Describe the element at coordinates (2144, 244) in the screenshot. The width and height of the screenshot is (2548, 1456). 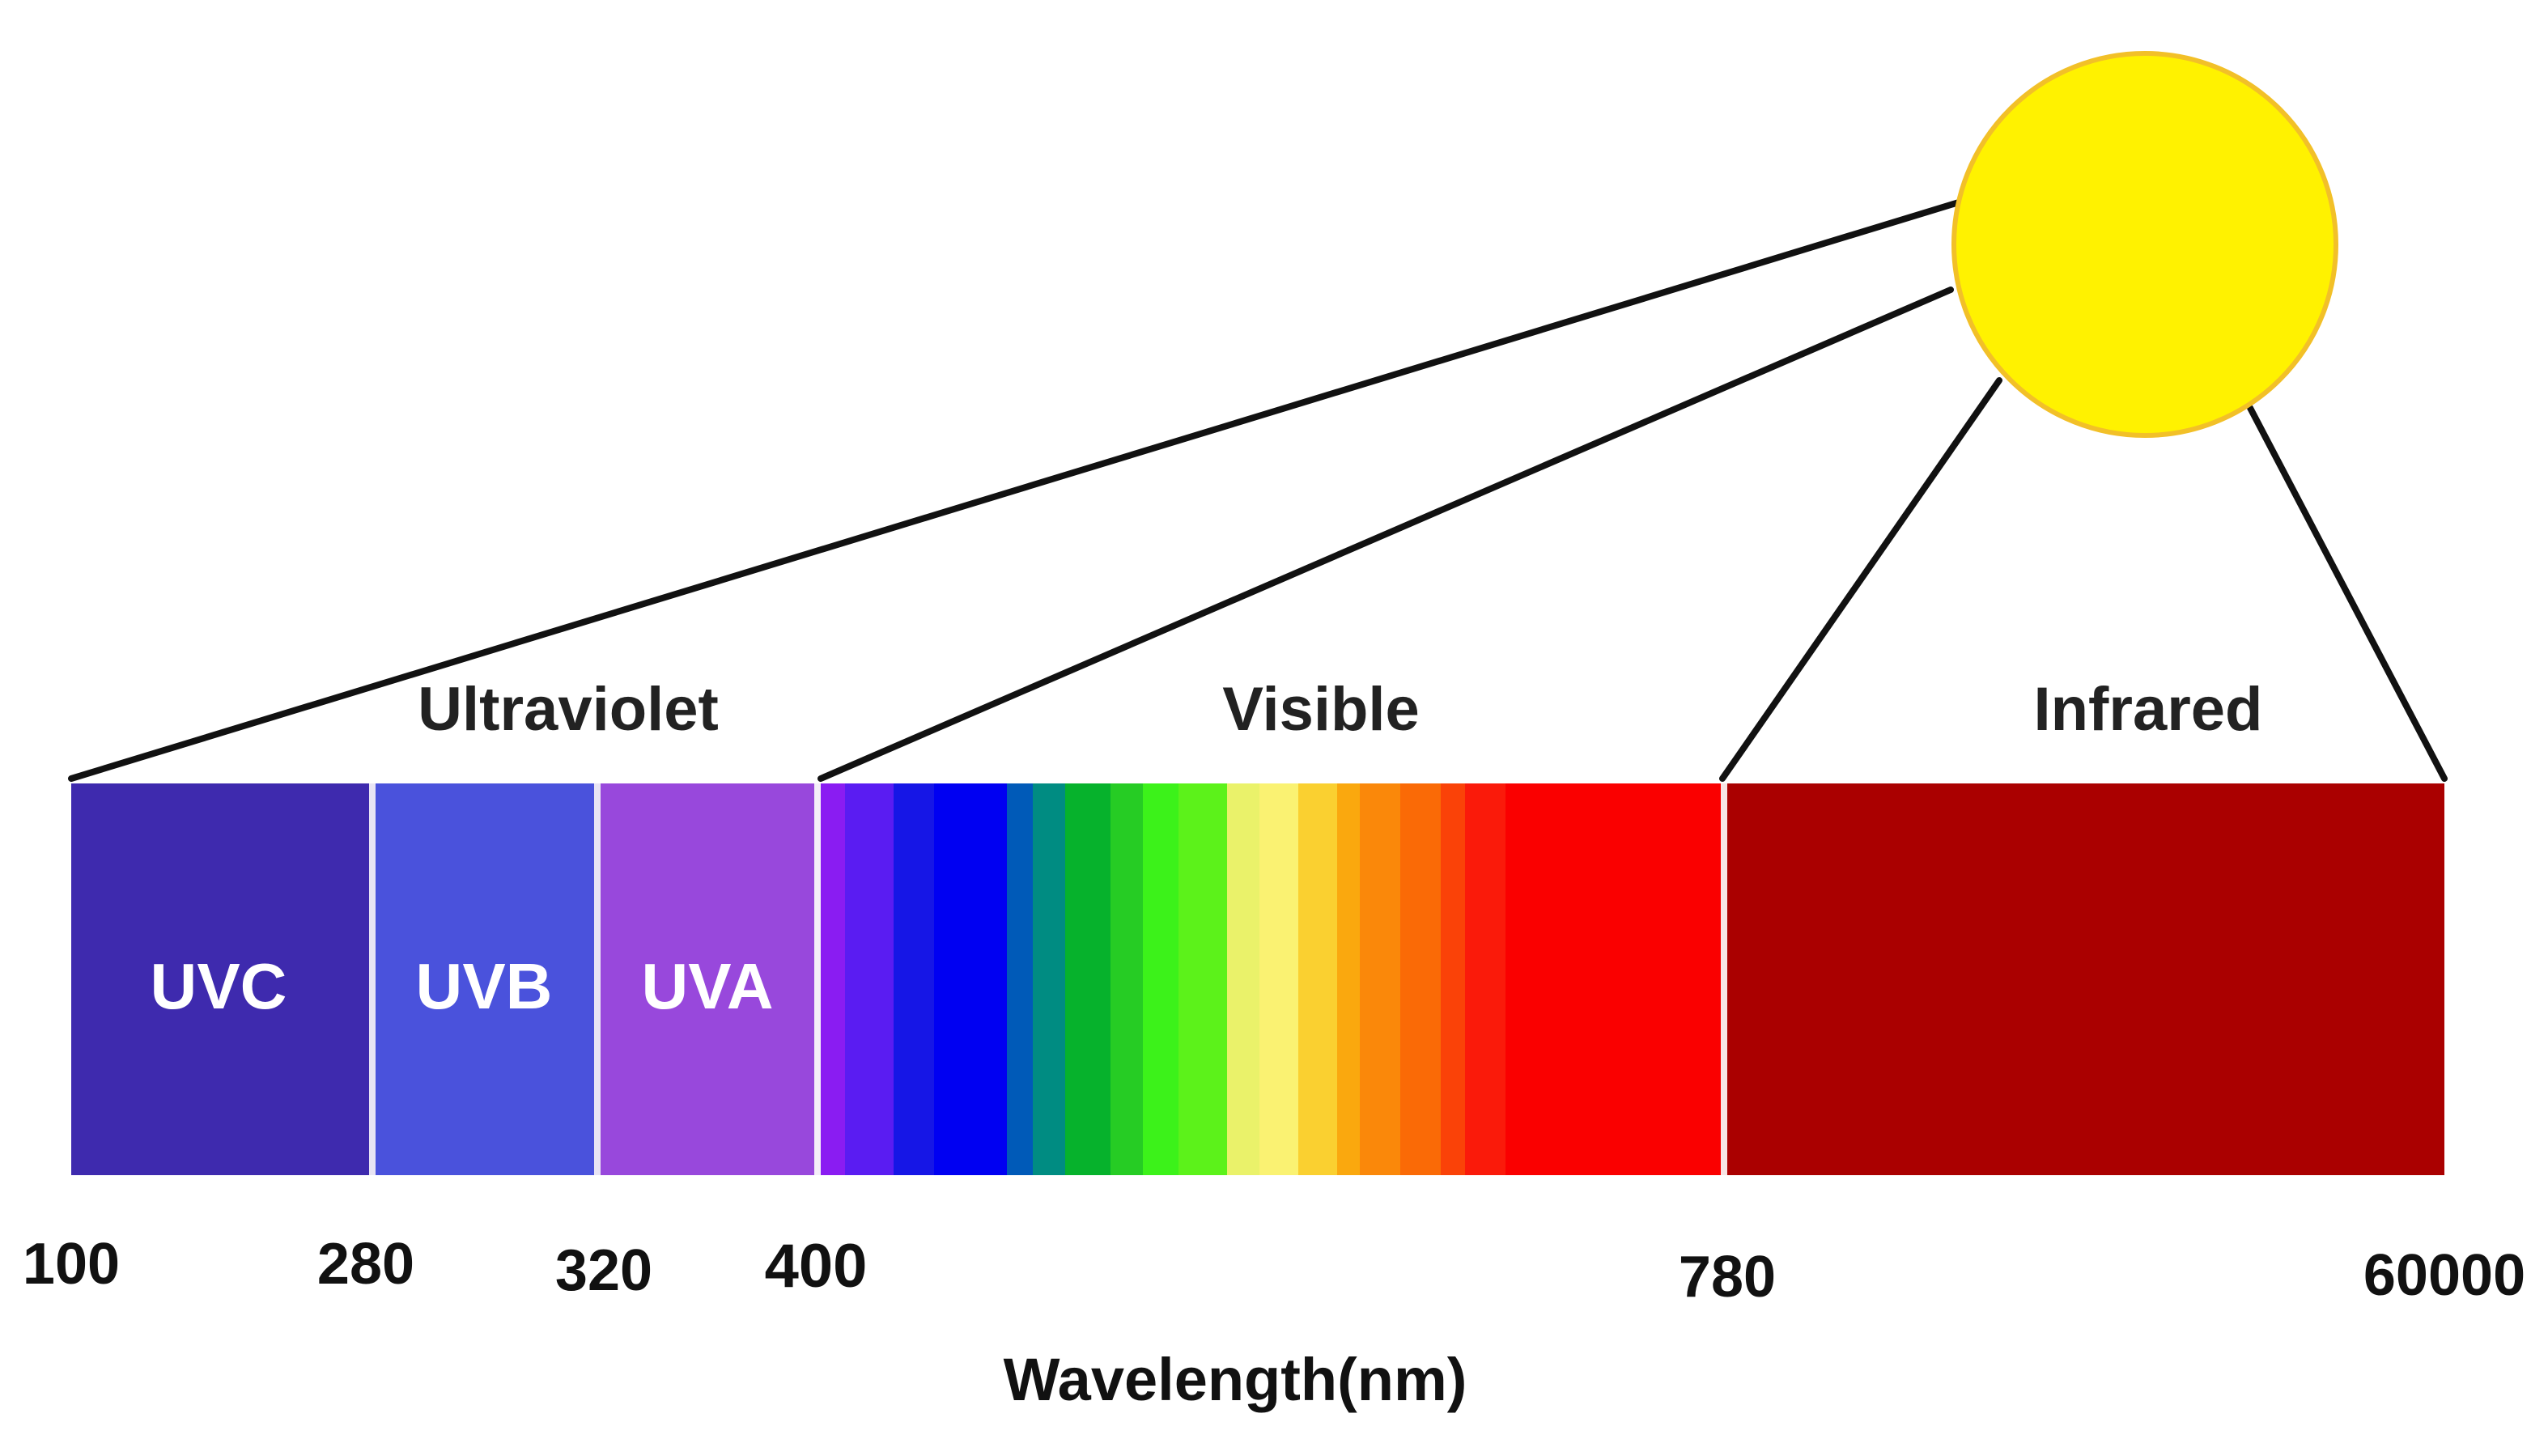
I see `sun-icon` at that location.